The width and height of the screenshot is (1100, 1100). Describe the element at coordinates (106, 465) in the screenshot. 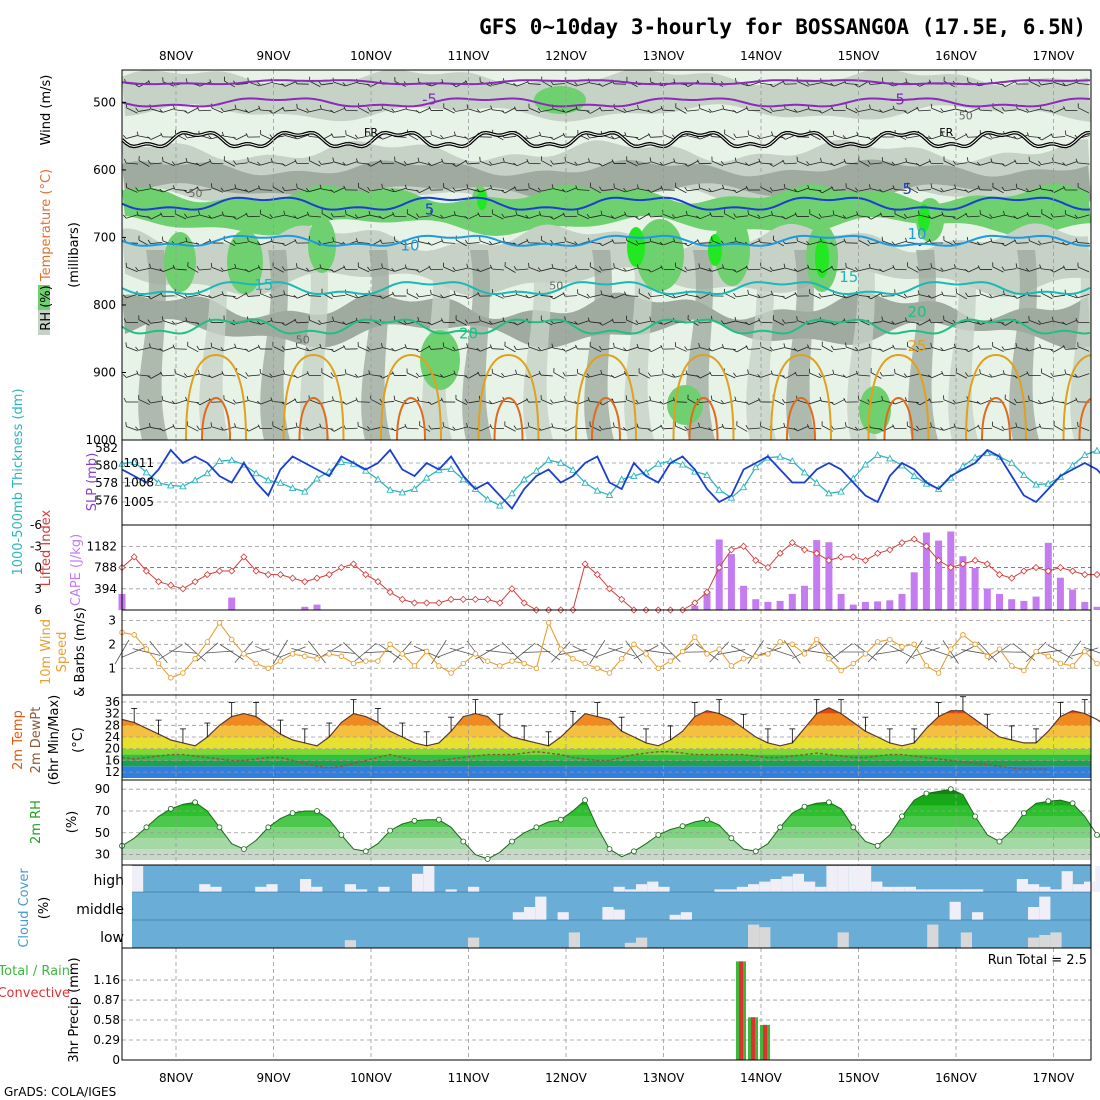

I see `thickness-tick: 580` at that location.